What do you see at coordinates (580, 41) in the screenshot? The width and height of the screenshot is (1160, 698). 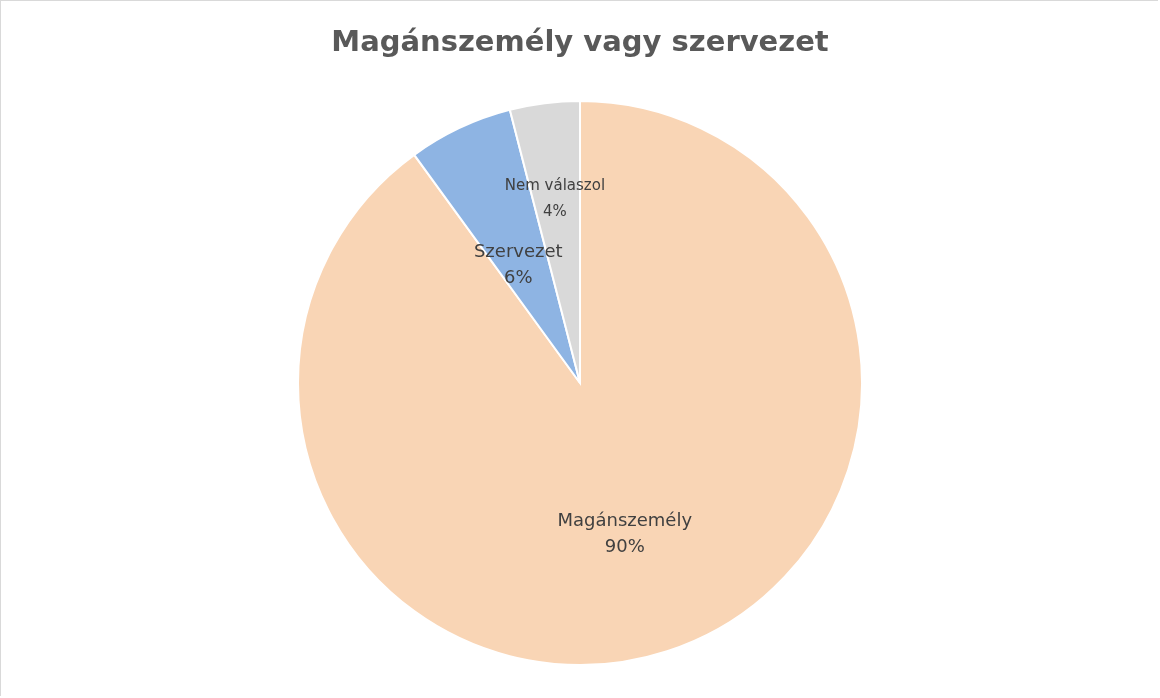 I see `chart-title: Magánszemély vagy szervezet` at bounding box center [580, 41].